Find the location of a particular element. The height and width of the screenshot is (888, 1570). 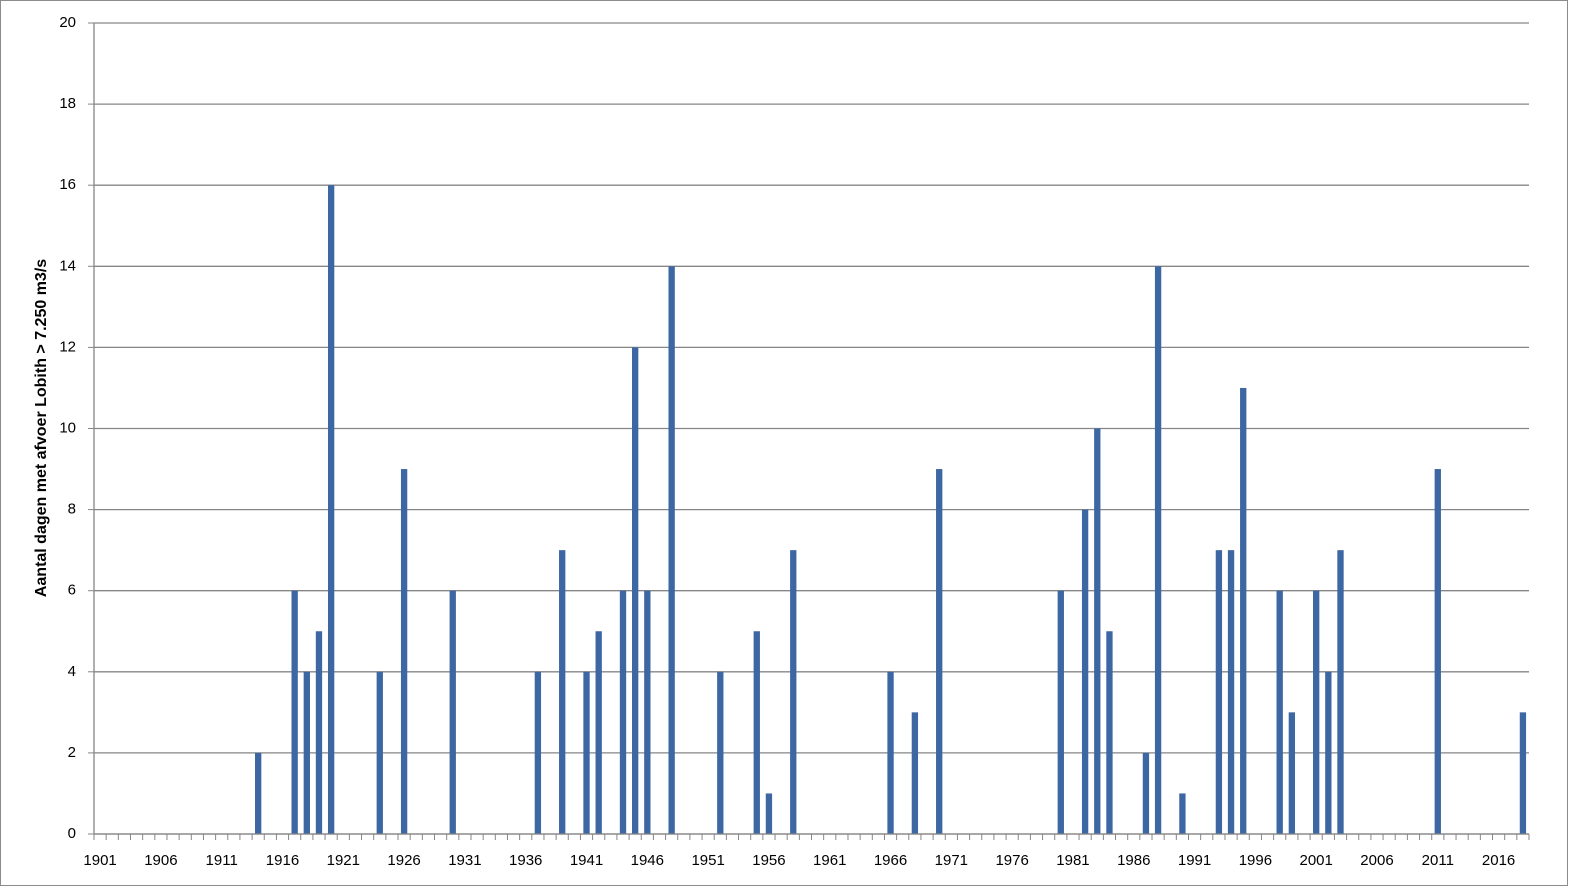

x-tick-label: 1956 is located at coordinates (768, 860).